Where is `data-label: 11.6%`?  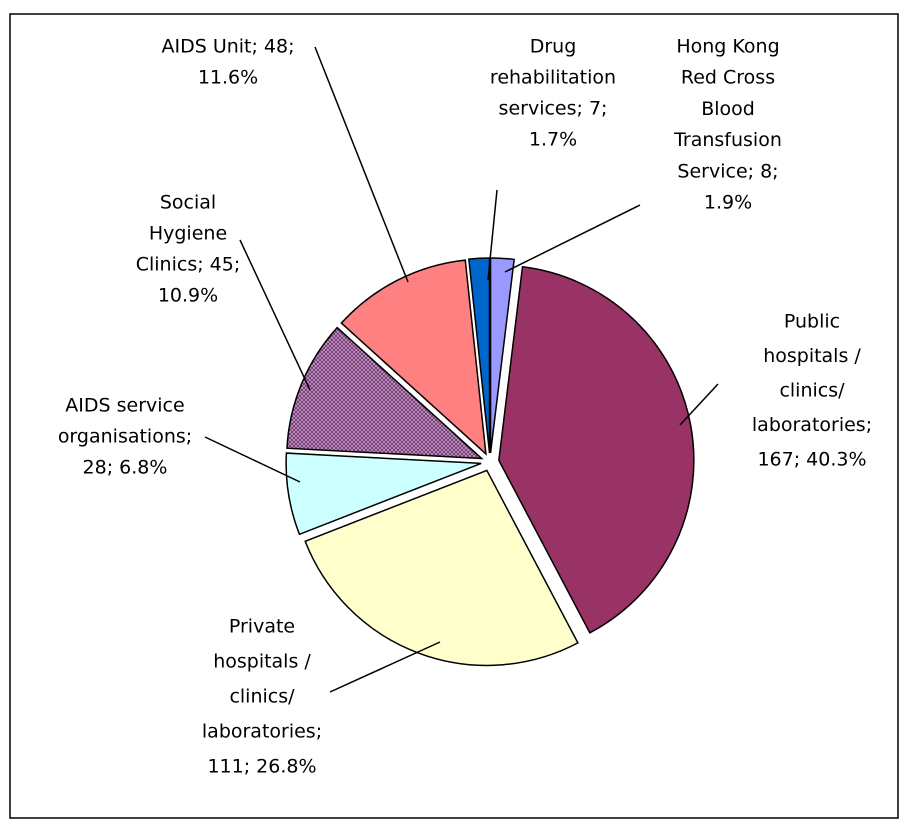 data-label: 11.6% is located at coordinates (228, 78).